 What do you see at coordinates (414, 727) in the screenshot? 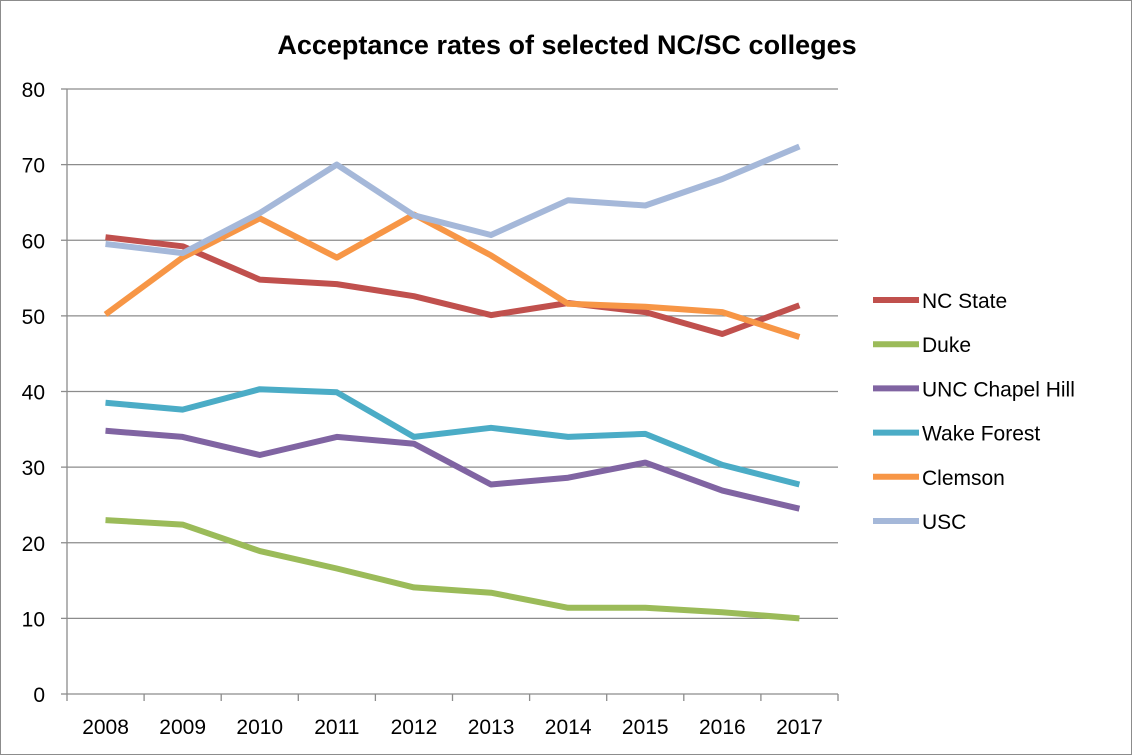
I see `x-tick-label: 2012` at bounding box center [414, 727].